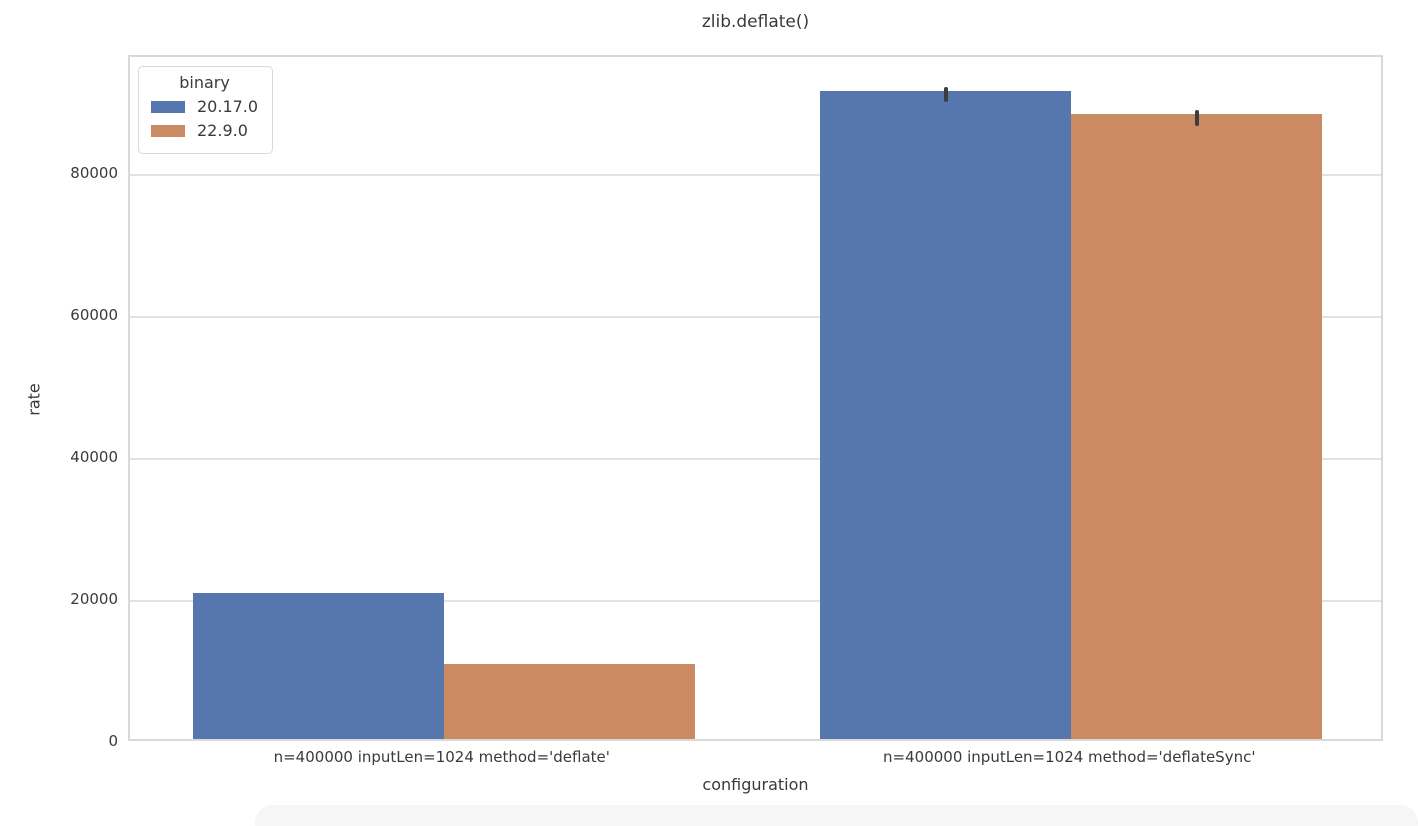 The height and width of the screenshot is (826, 1418). Describe the element at coordinates (94, 598) in the screenshot. I see `y-tick-label: 20000` at that location.